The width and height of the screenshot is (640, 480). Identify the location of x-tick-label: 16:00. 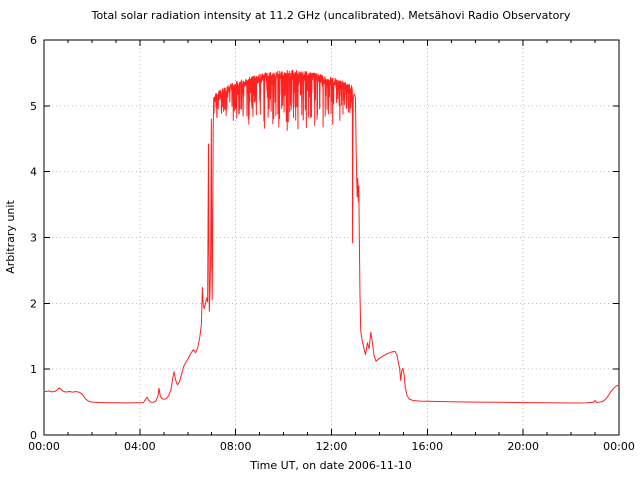
(427, 446).